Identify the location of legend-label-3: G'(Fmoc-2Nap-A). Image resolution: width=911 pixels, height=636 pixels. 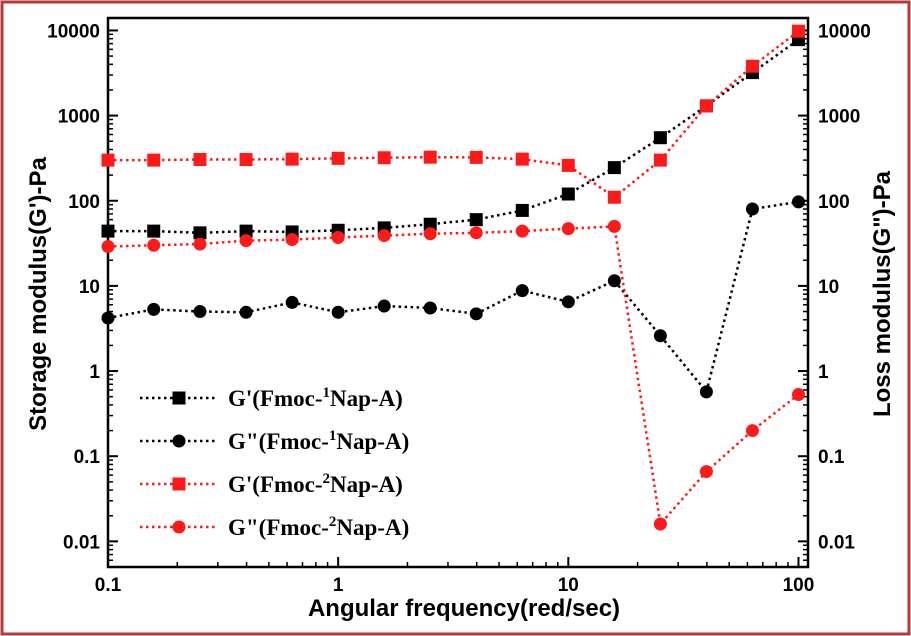
(315, 484).